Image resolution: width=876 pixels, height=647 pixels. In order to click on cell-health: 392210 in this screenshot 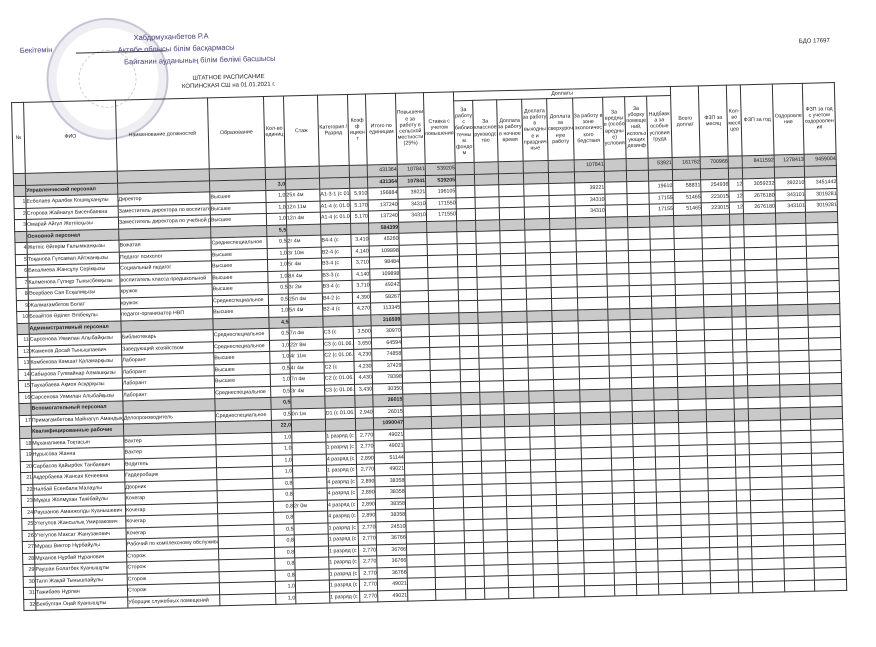, I will do `click(790, 183)`.